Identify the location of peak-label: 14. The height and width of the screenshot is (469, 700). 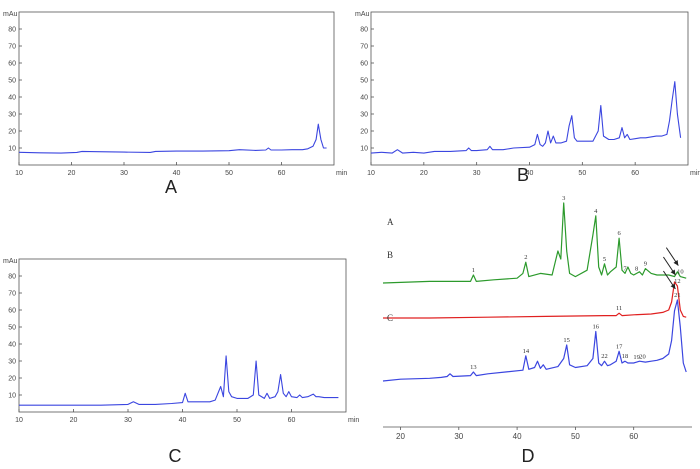
(526, 351).